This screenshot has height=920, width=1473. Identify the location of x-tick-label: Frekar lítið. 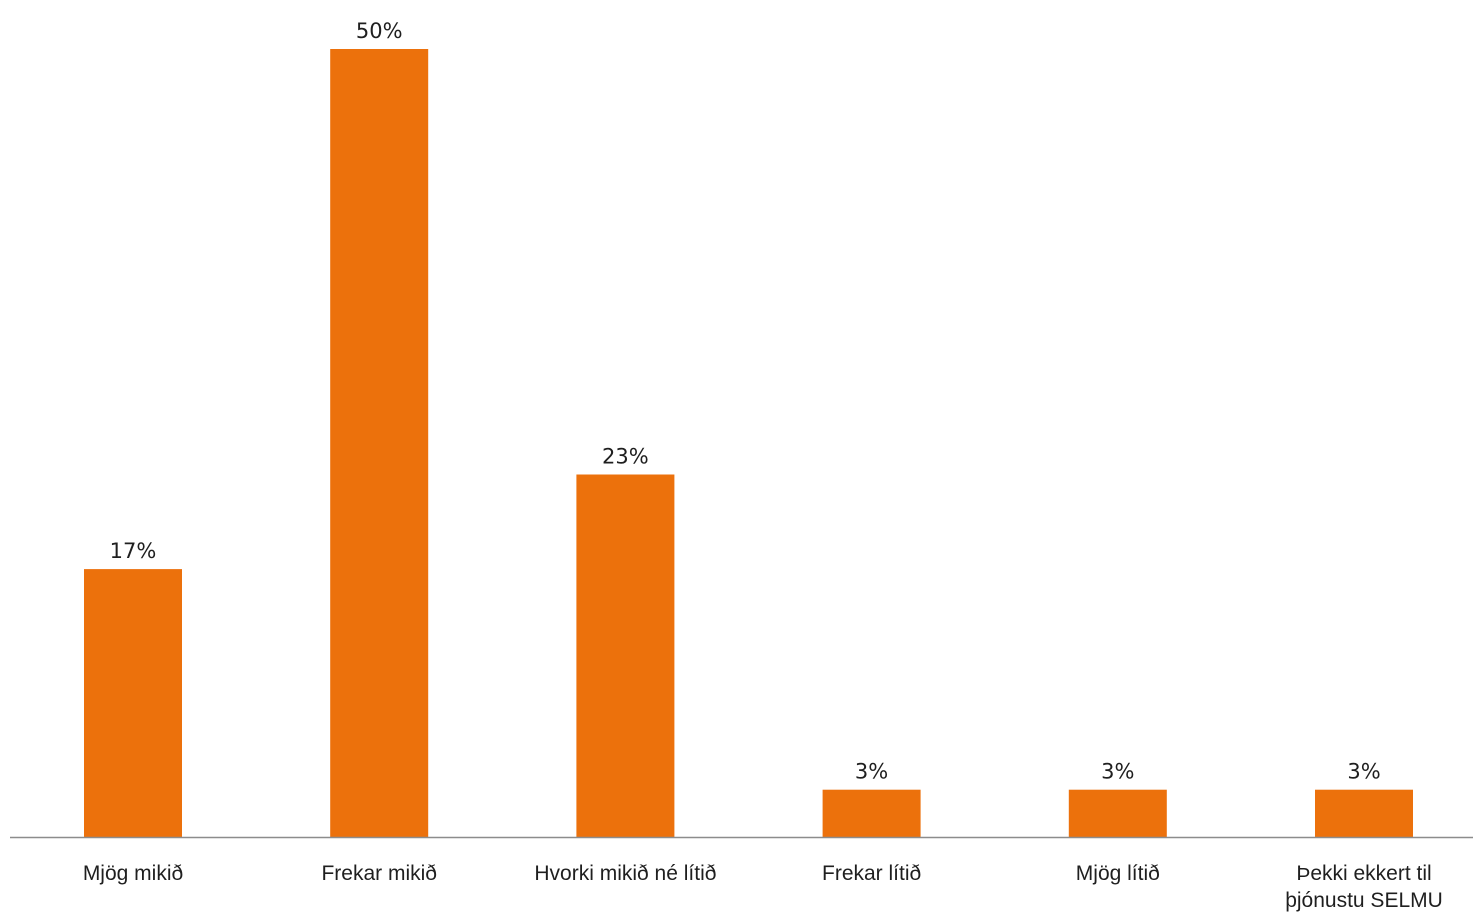
(871, 873).